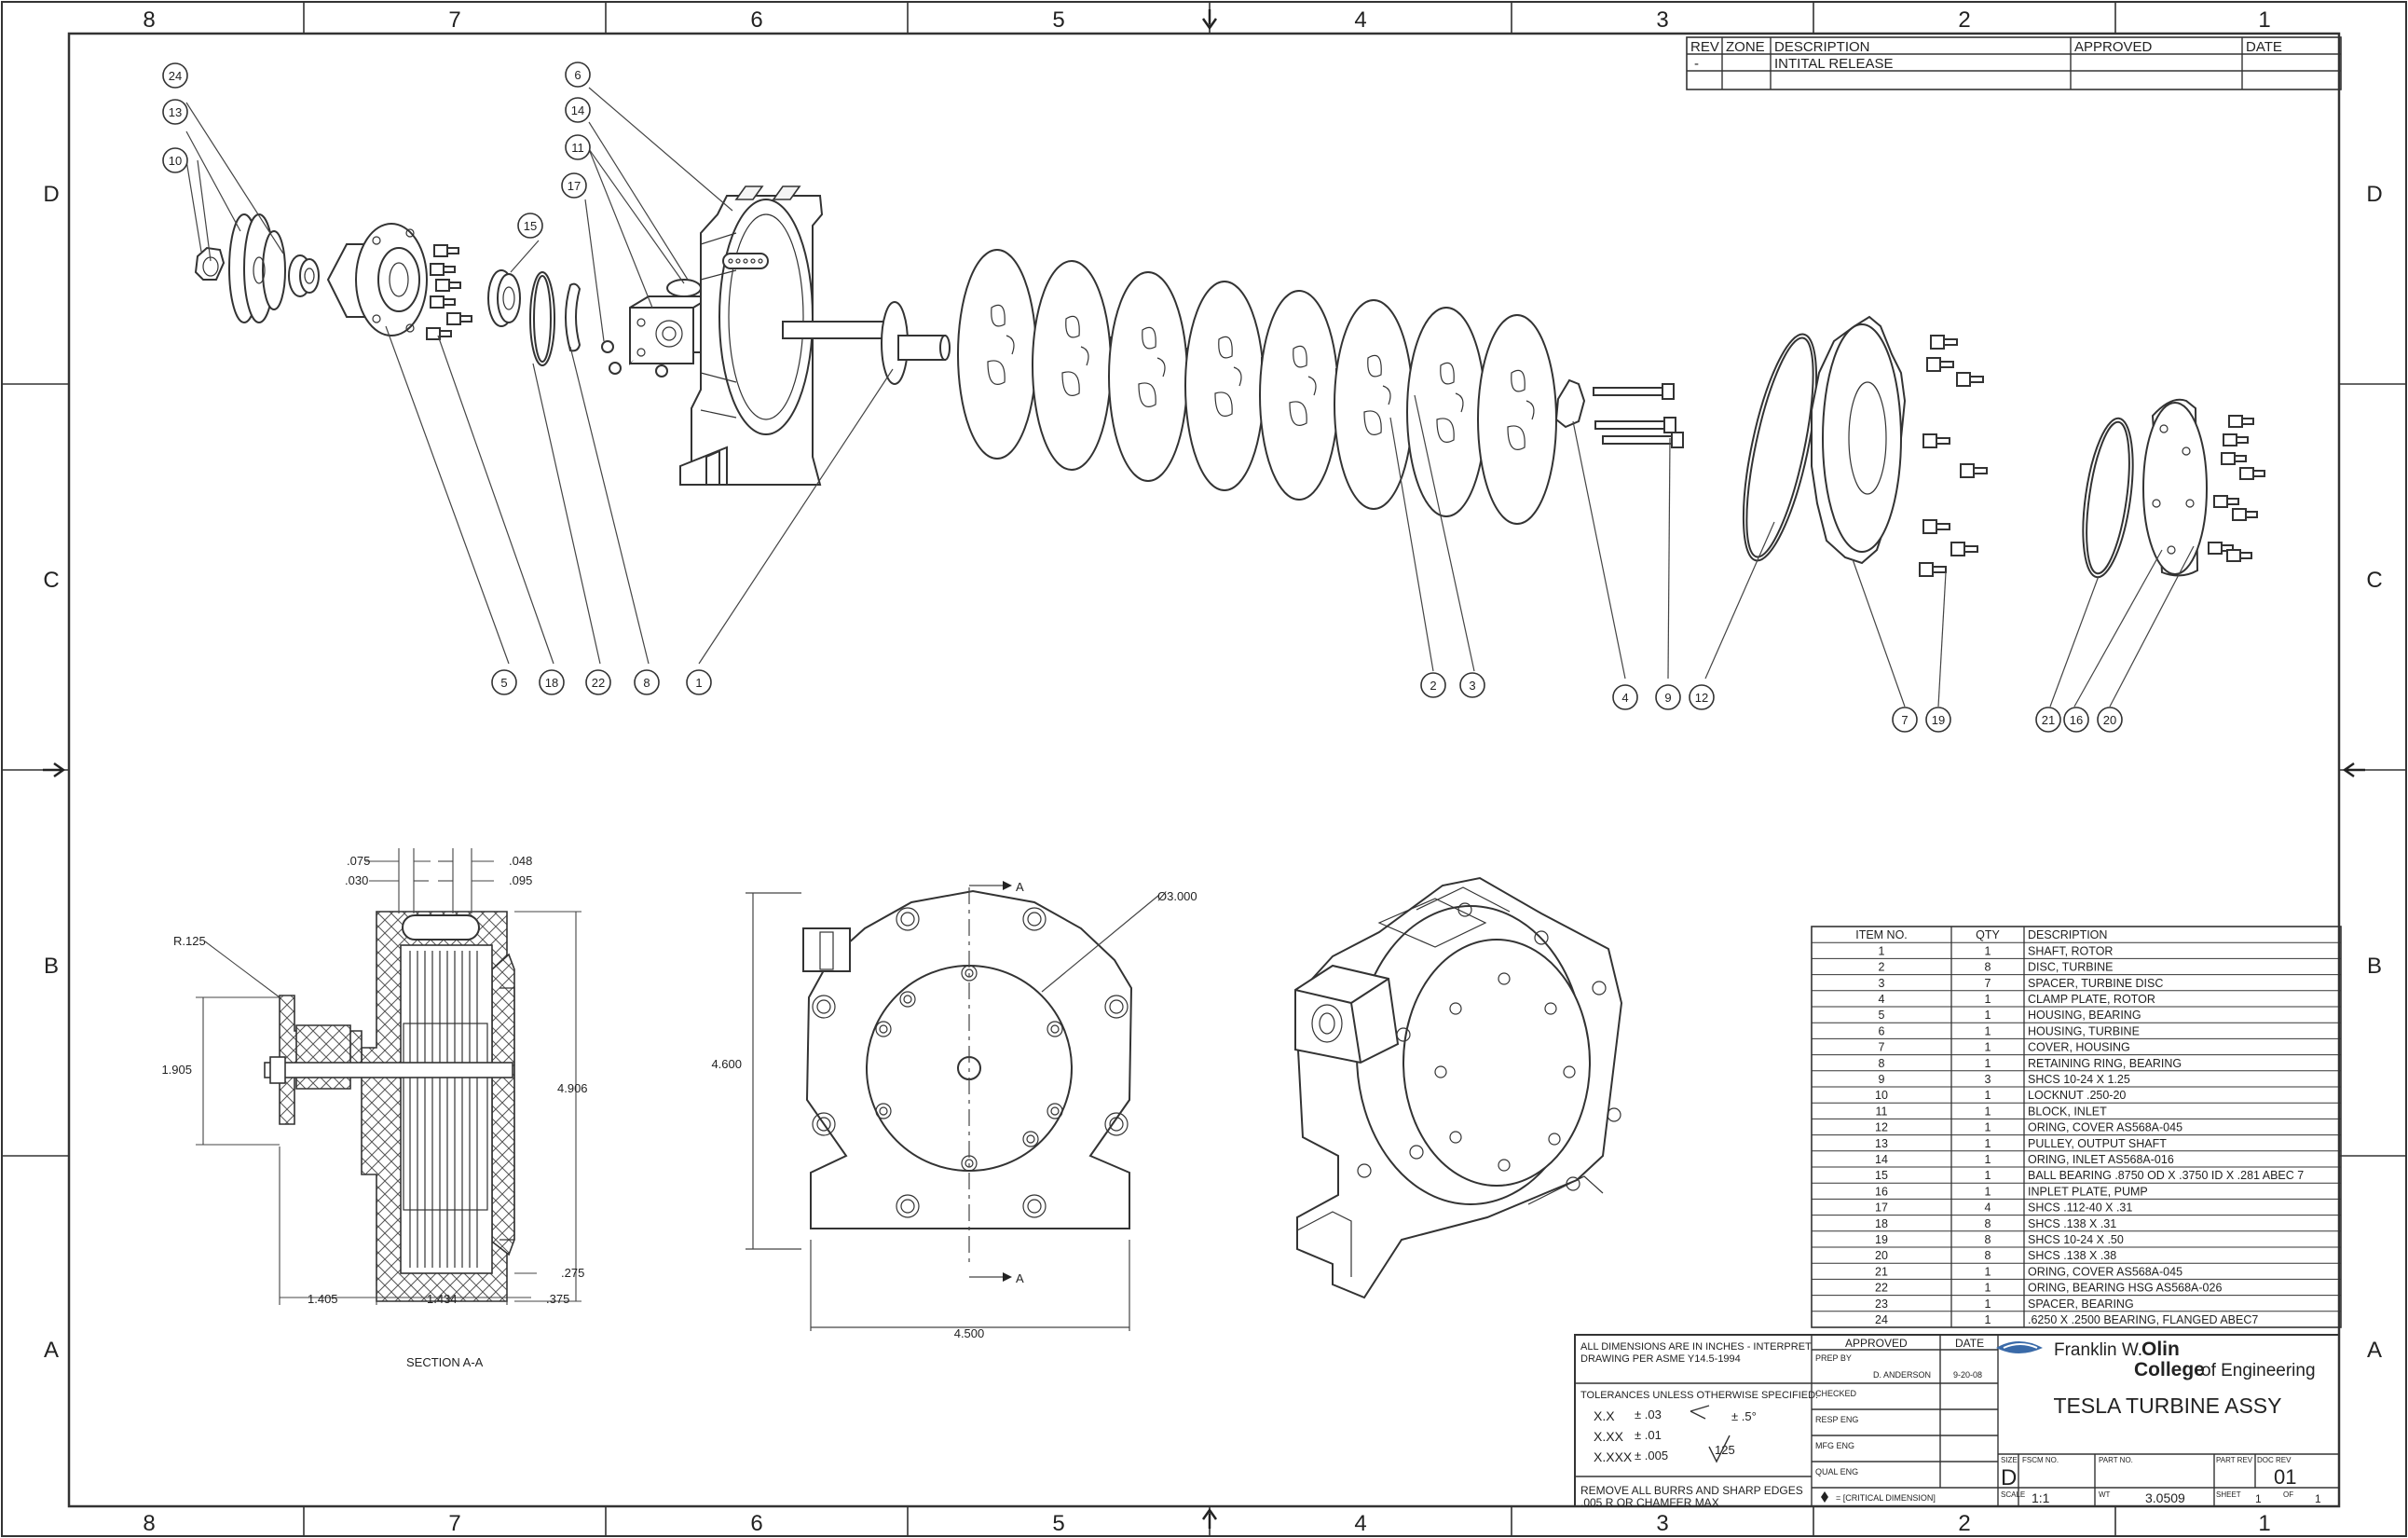 This screenshot has width=2408, height=1538. Describe the element at coordinates (2143, 1320) in the screenshot. I see `bom-description: .6250 X .2500 BEARING, FLANGED ABEC7` at that location.